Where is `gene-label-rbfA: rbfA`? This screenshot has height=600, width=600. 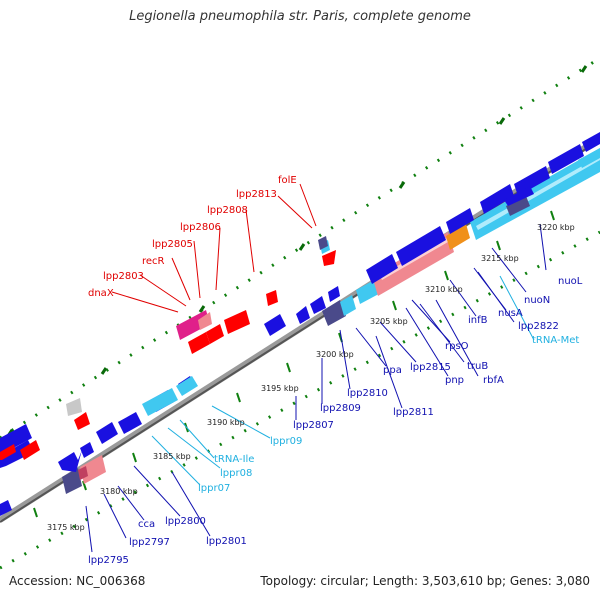
gene-label-rbfA: rbfA is located at coordinates (493, 380).